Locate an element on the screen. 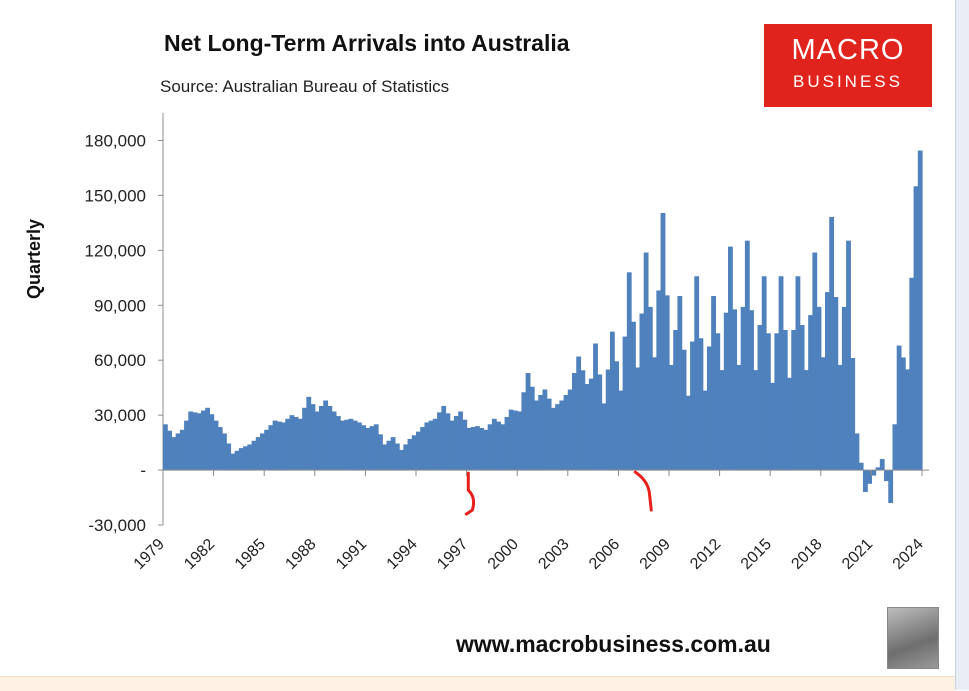 This screenshot has height=691, width=969. x-tick-label: 1979 is located at coordinates (149, 554).